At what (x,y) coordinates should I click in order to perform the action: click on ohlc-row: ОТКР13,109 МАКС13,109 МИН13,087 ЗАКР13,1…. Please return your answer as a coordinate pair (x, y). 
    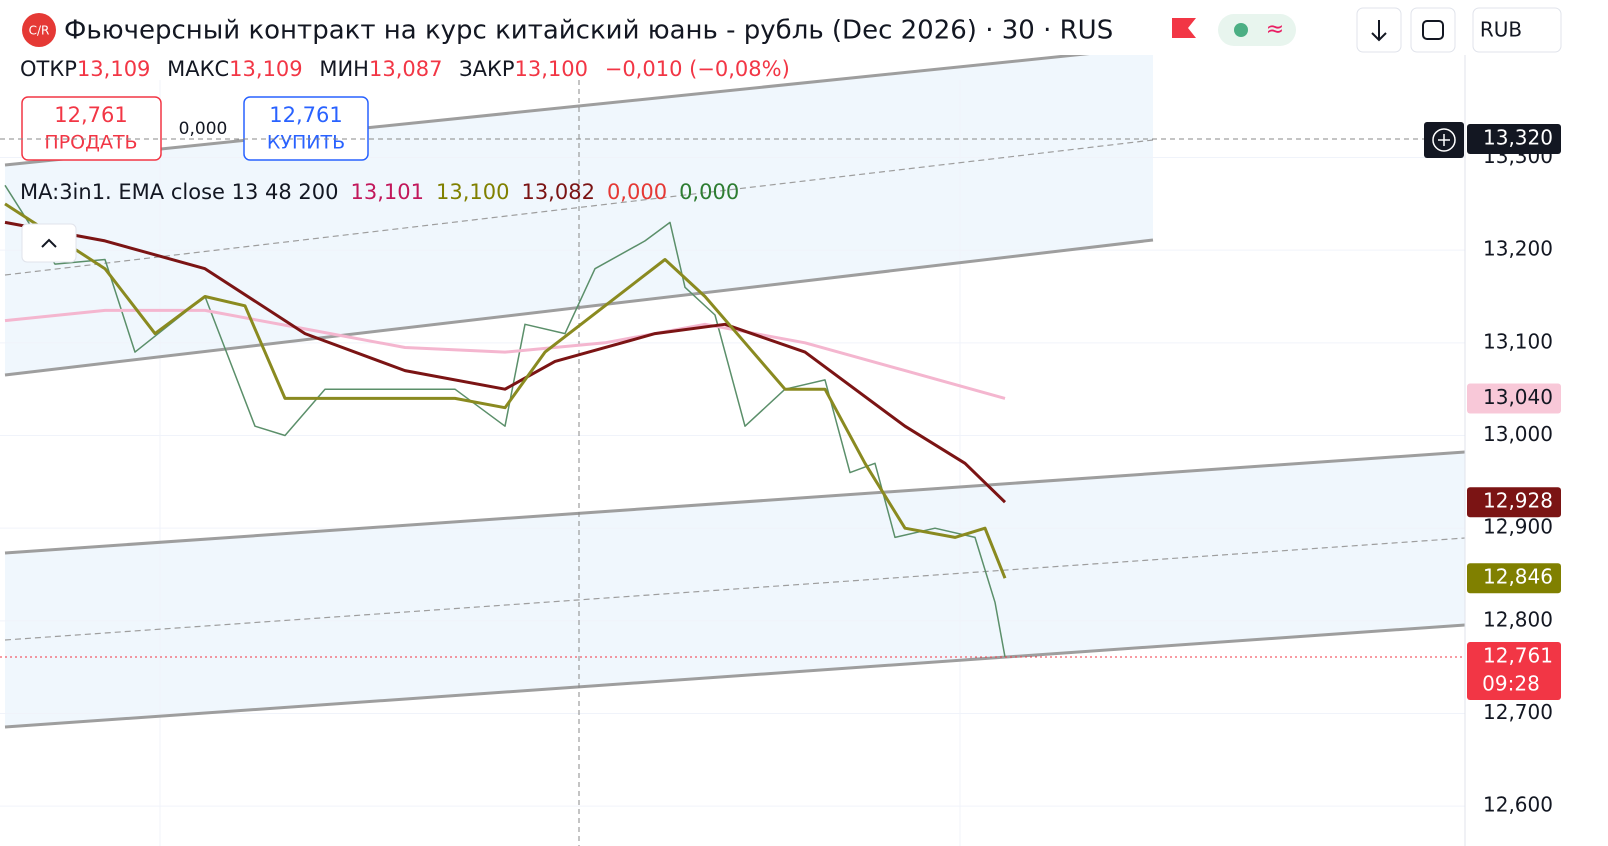
    Looking at the image, I should click on (405, 69).